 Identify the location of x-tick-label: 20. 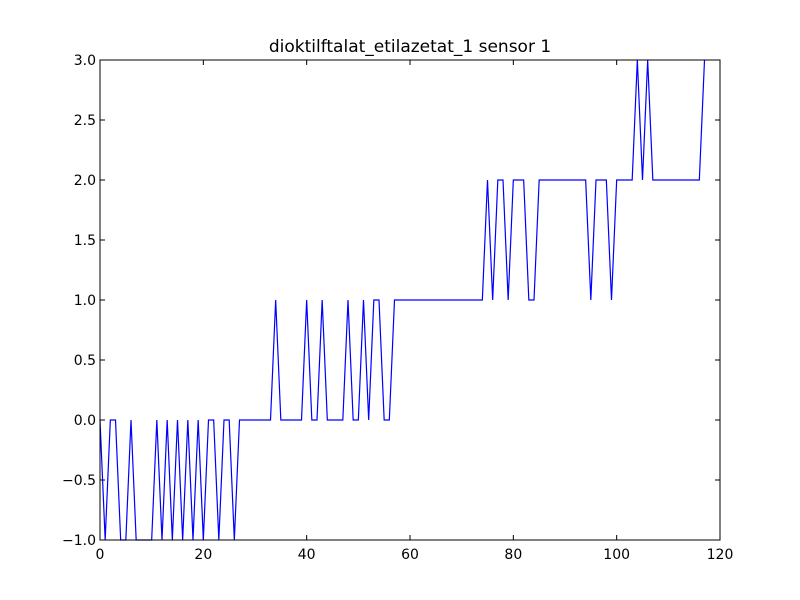
(203, 555).